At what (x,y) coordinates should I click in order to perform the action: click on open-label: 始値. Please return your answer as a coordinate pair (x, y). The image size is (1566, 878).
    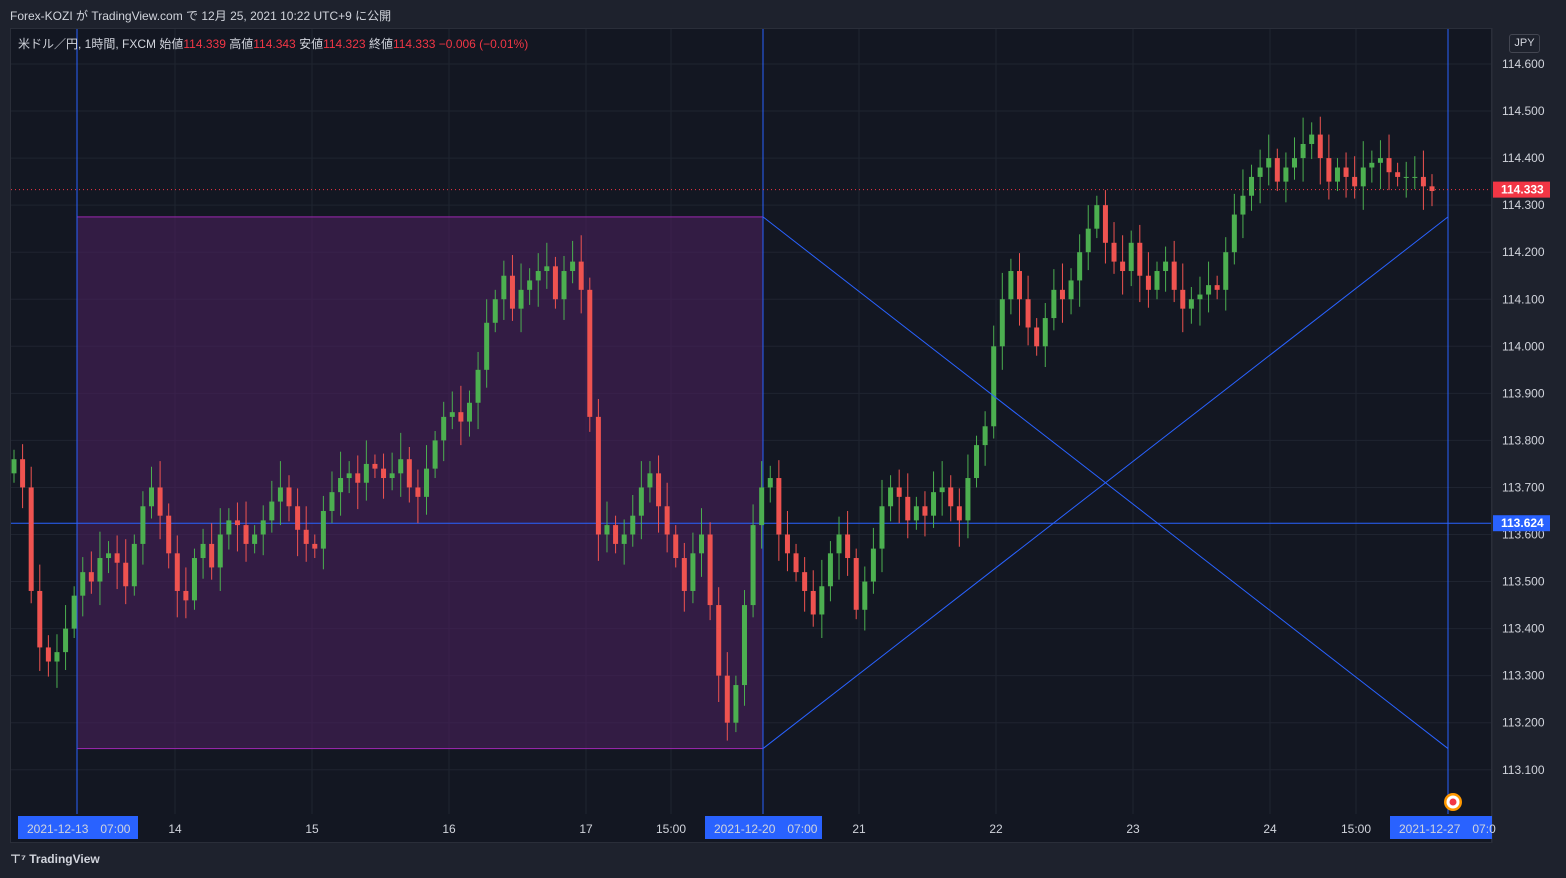
    Looking at the image, I should click on (171, 44).